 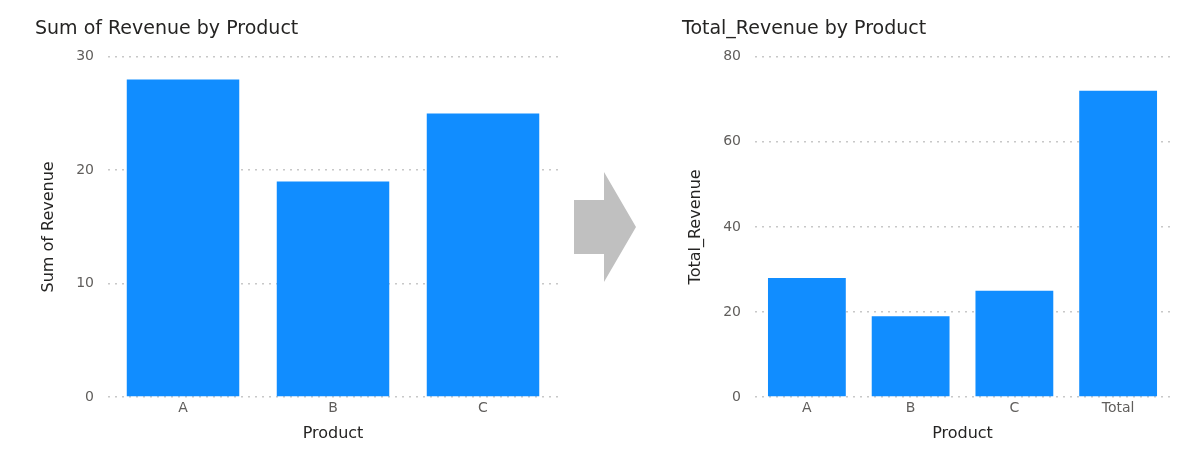 What do you see at coordinates (167, 27) in the screenshot?
I see `chart-title: Sum of Revenue by Product` at bounding box center [167, 27].